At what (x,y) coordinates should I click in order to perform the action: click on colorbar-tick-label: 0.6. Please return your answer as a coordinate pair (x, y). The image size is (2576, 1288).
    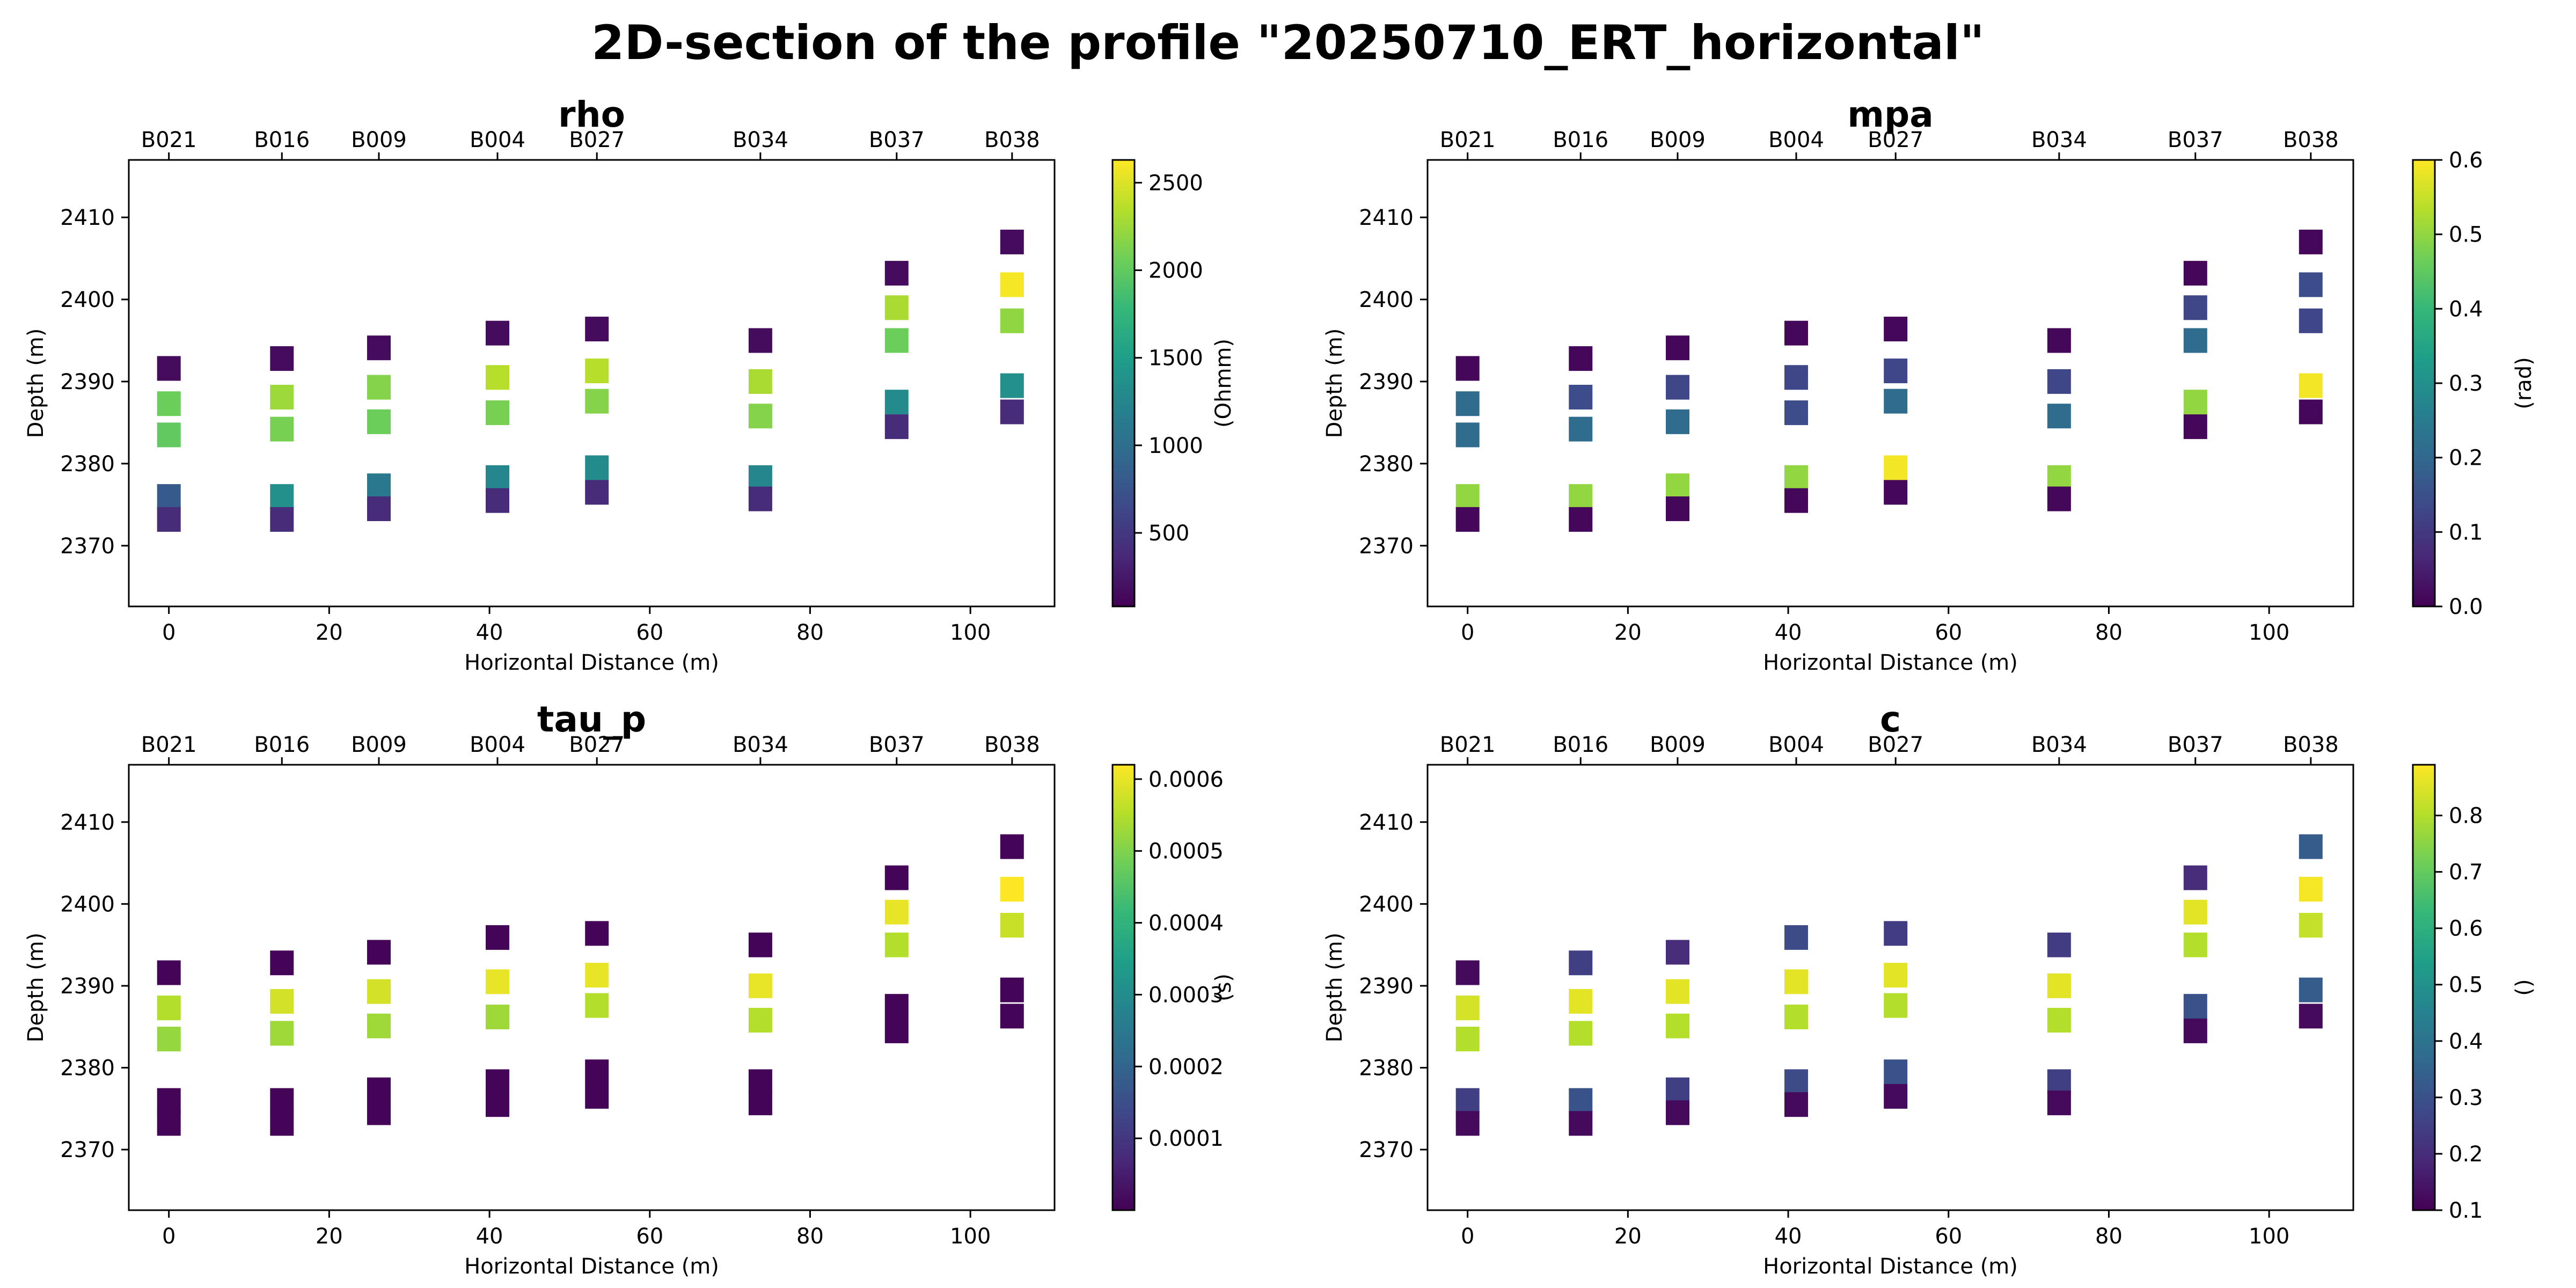
    Looking at the image, I should click on (2466, 929).